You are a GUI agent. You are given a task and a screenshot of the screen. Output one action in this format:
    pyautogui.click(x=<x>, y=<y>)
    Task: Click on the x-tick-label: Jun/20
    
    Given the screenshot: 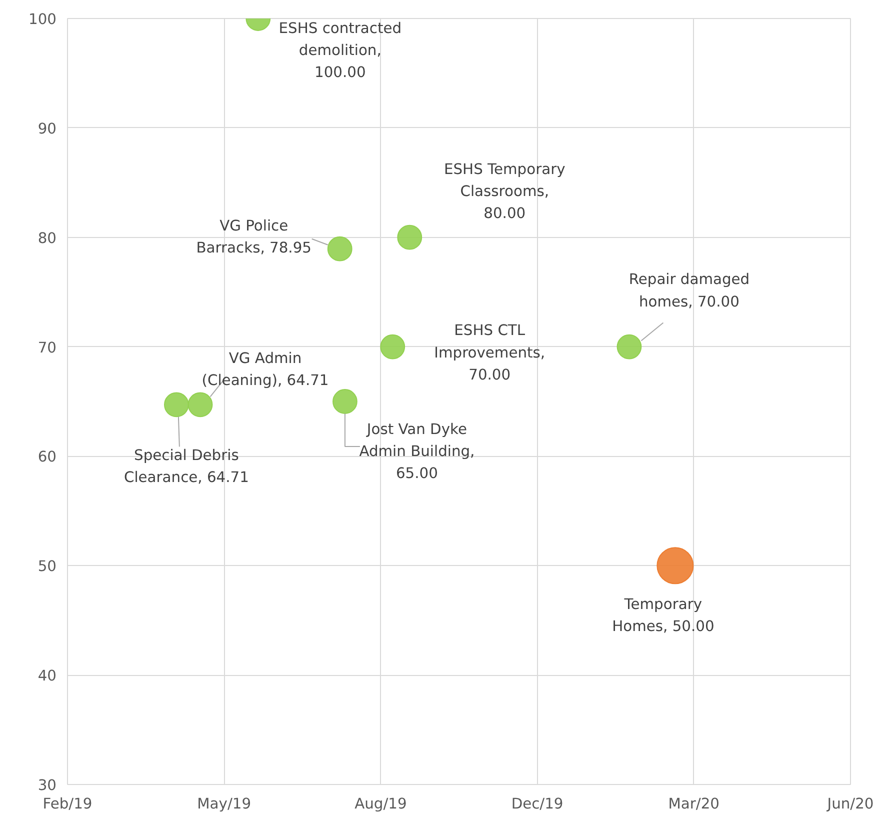 What is the action you would take?
    pyautogui.click(x=850, y=804)
    